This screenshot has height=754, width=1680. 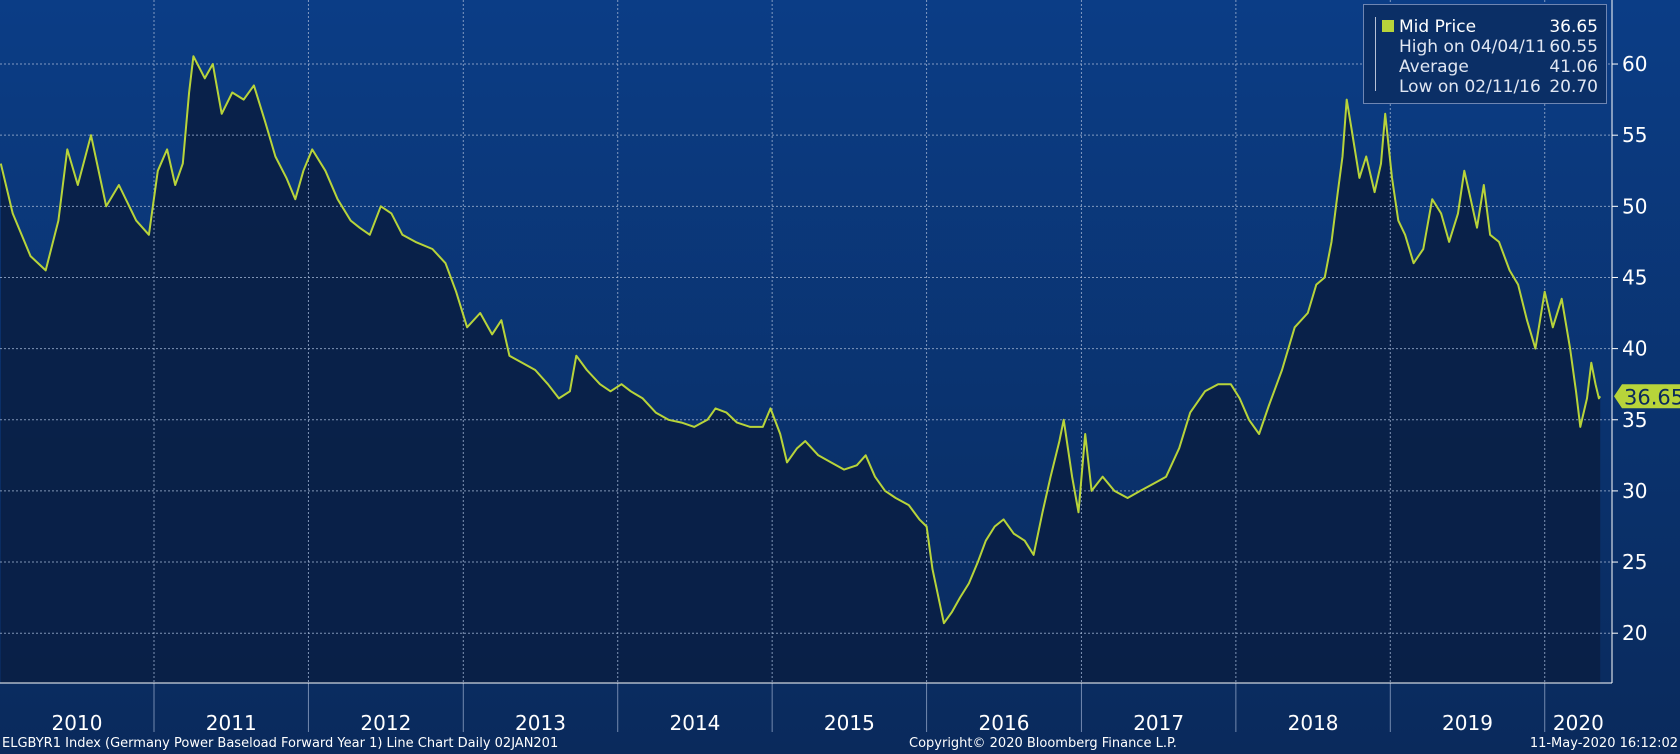 I want to click on y-tick-label-45: 45, so click(x=1634, y=277).